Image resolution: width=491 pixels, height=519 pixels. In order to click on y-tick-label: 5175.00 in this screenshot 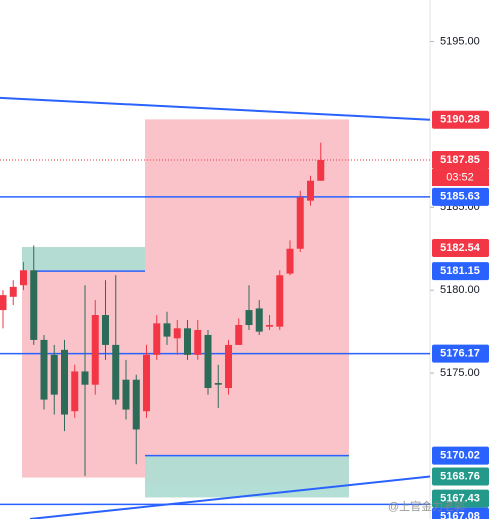, I will do `click(460, 373)`.